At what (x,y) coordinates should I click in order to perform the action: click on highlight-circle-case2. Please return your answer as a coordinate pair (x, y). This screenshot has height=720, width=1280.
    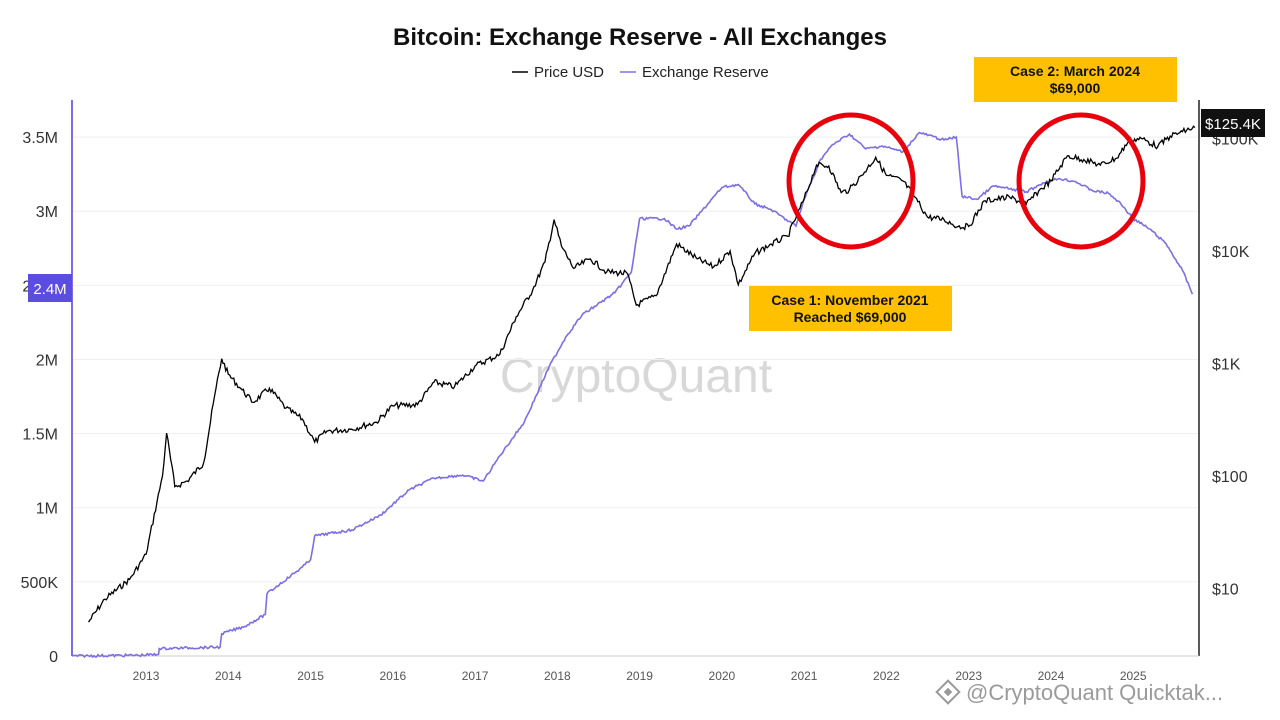
    Looking at the image, I should click on (1081, 181).